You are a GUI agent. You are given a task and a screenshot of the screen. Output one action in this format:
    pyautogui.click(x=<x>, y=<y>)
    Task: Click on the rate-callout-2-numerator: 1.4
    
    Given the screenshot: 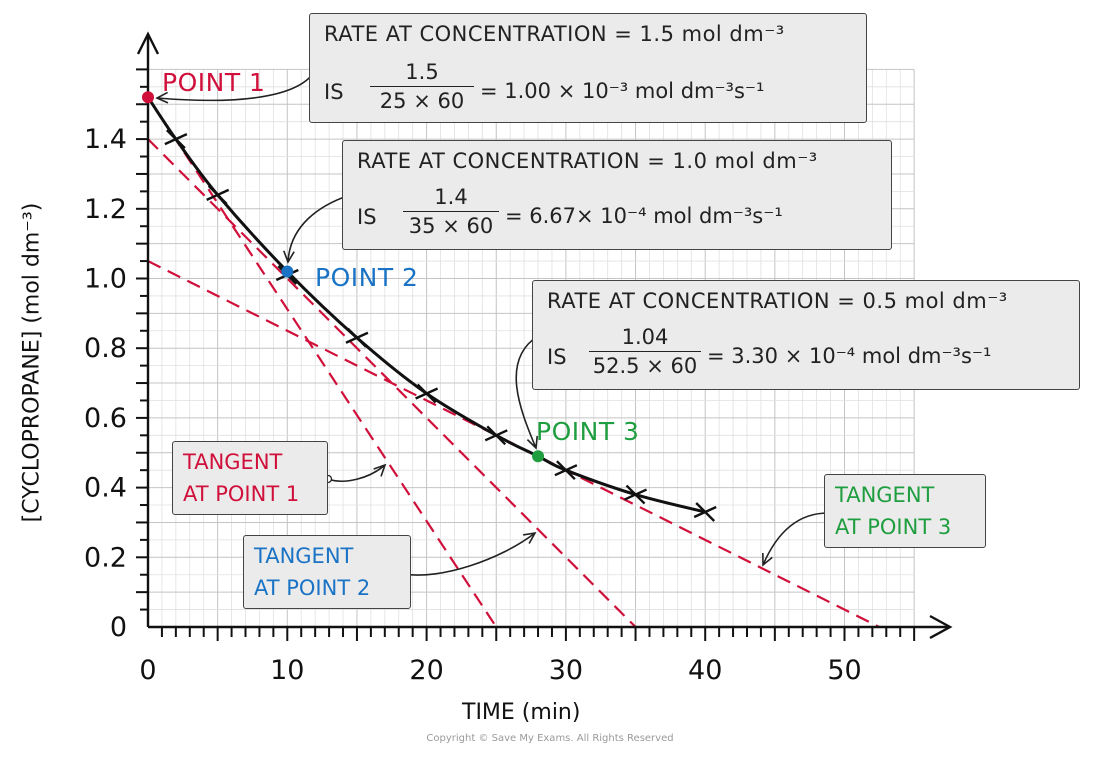 What is the action you would take?
    pyautogui.click(x=451, y=198)
    